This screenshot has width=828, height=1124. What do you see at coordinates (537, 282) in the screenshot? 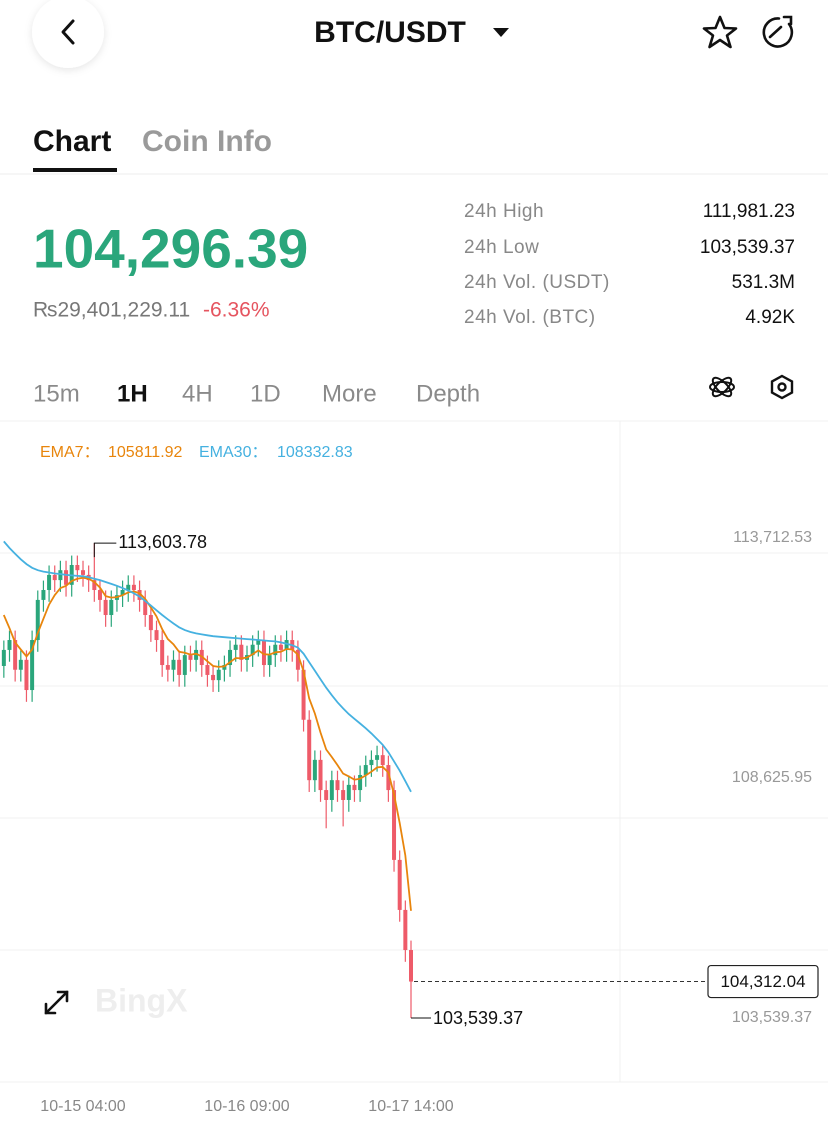
I see `stat-label: 24h Vol. (USDT)` at bounding box center [537, 282].